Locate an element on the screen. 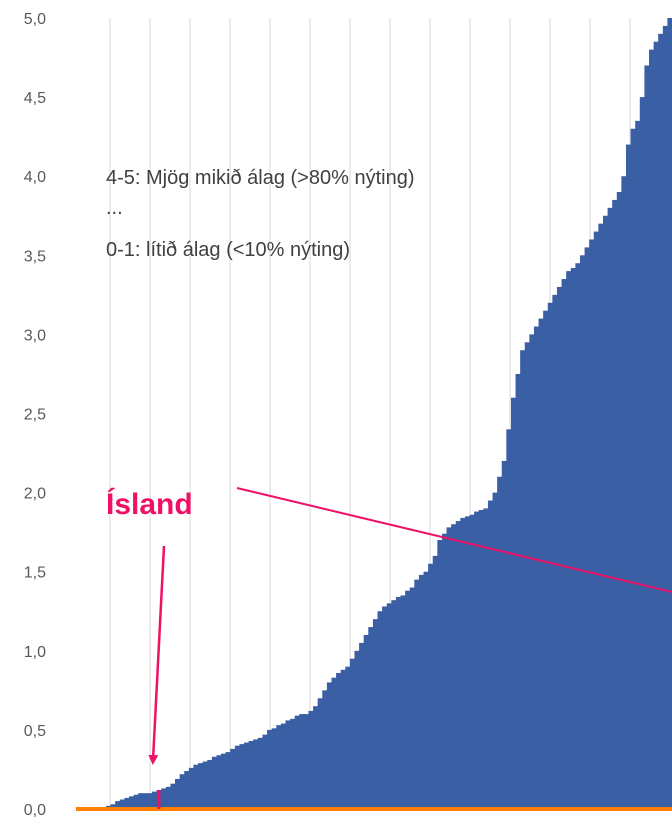  y-tick-label: 4,5 is located at coordinates (35, 98).